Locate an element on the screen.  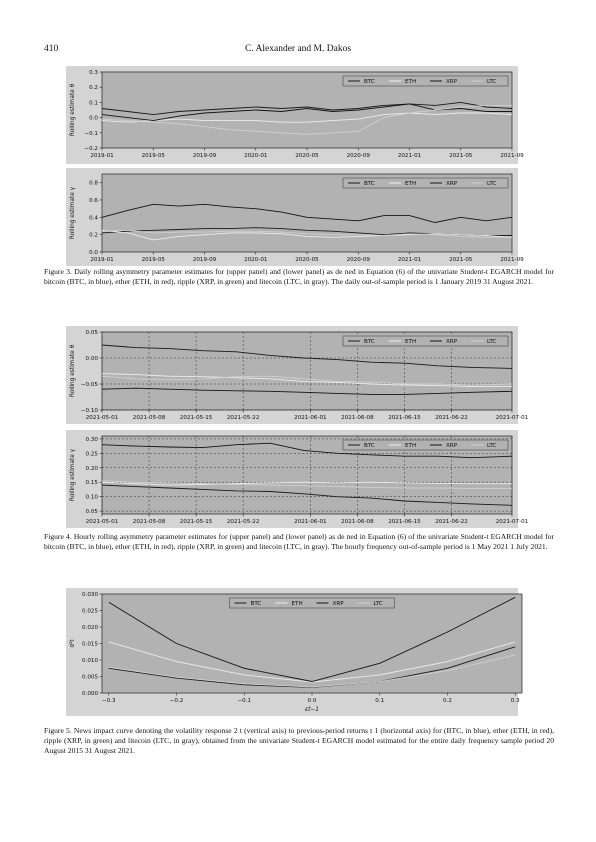
fig4-upper-ytick-label-1: −0.05 is located at coordinates (90, 385).